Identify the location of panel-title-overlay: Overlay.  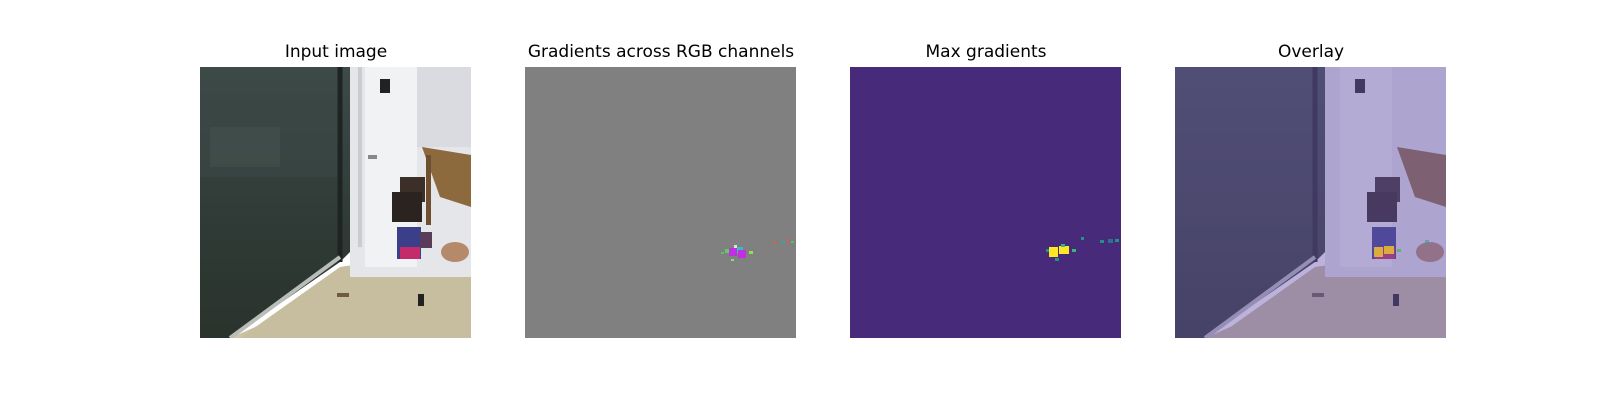
(1311, 52).